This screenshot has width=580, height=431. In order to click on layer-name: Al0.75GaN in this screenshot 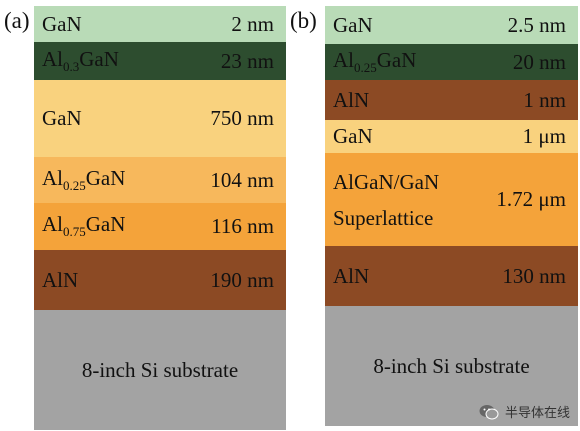, I will do `click(84, 226)`.